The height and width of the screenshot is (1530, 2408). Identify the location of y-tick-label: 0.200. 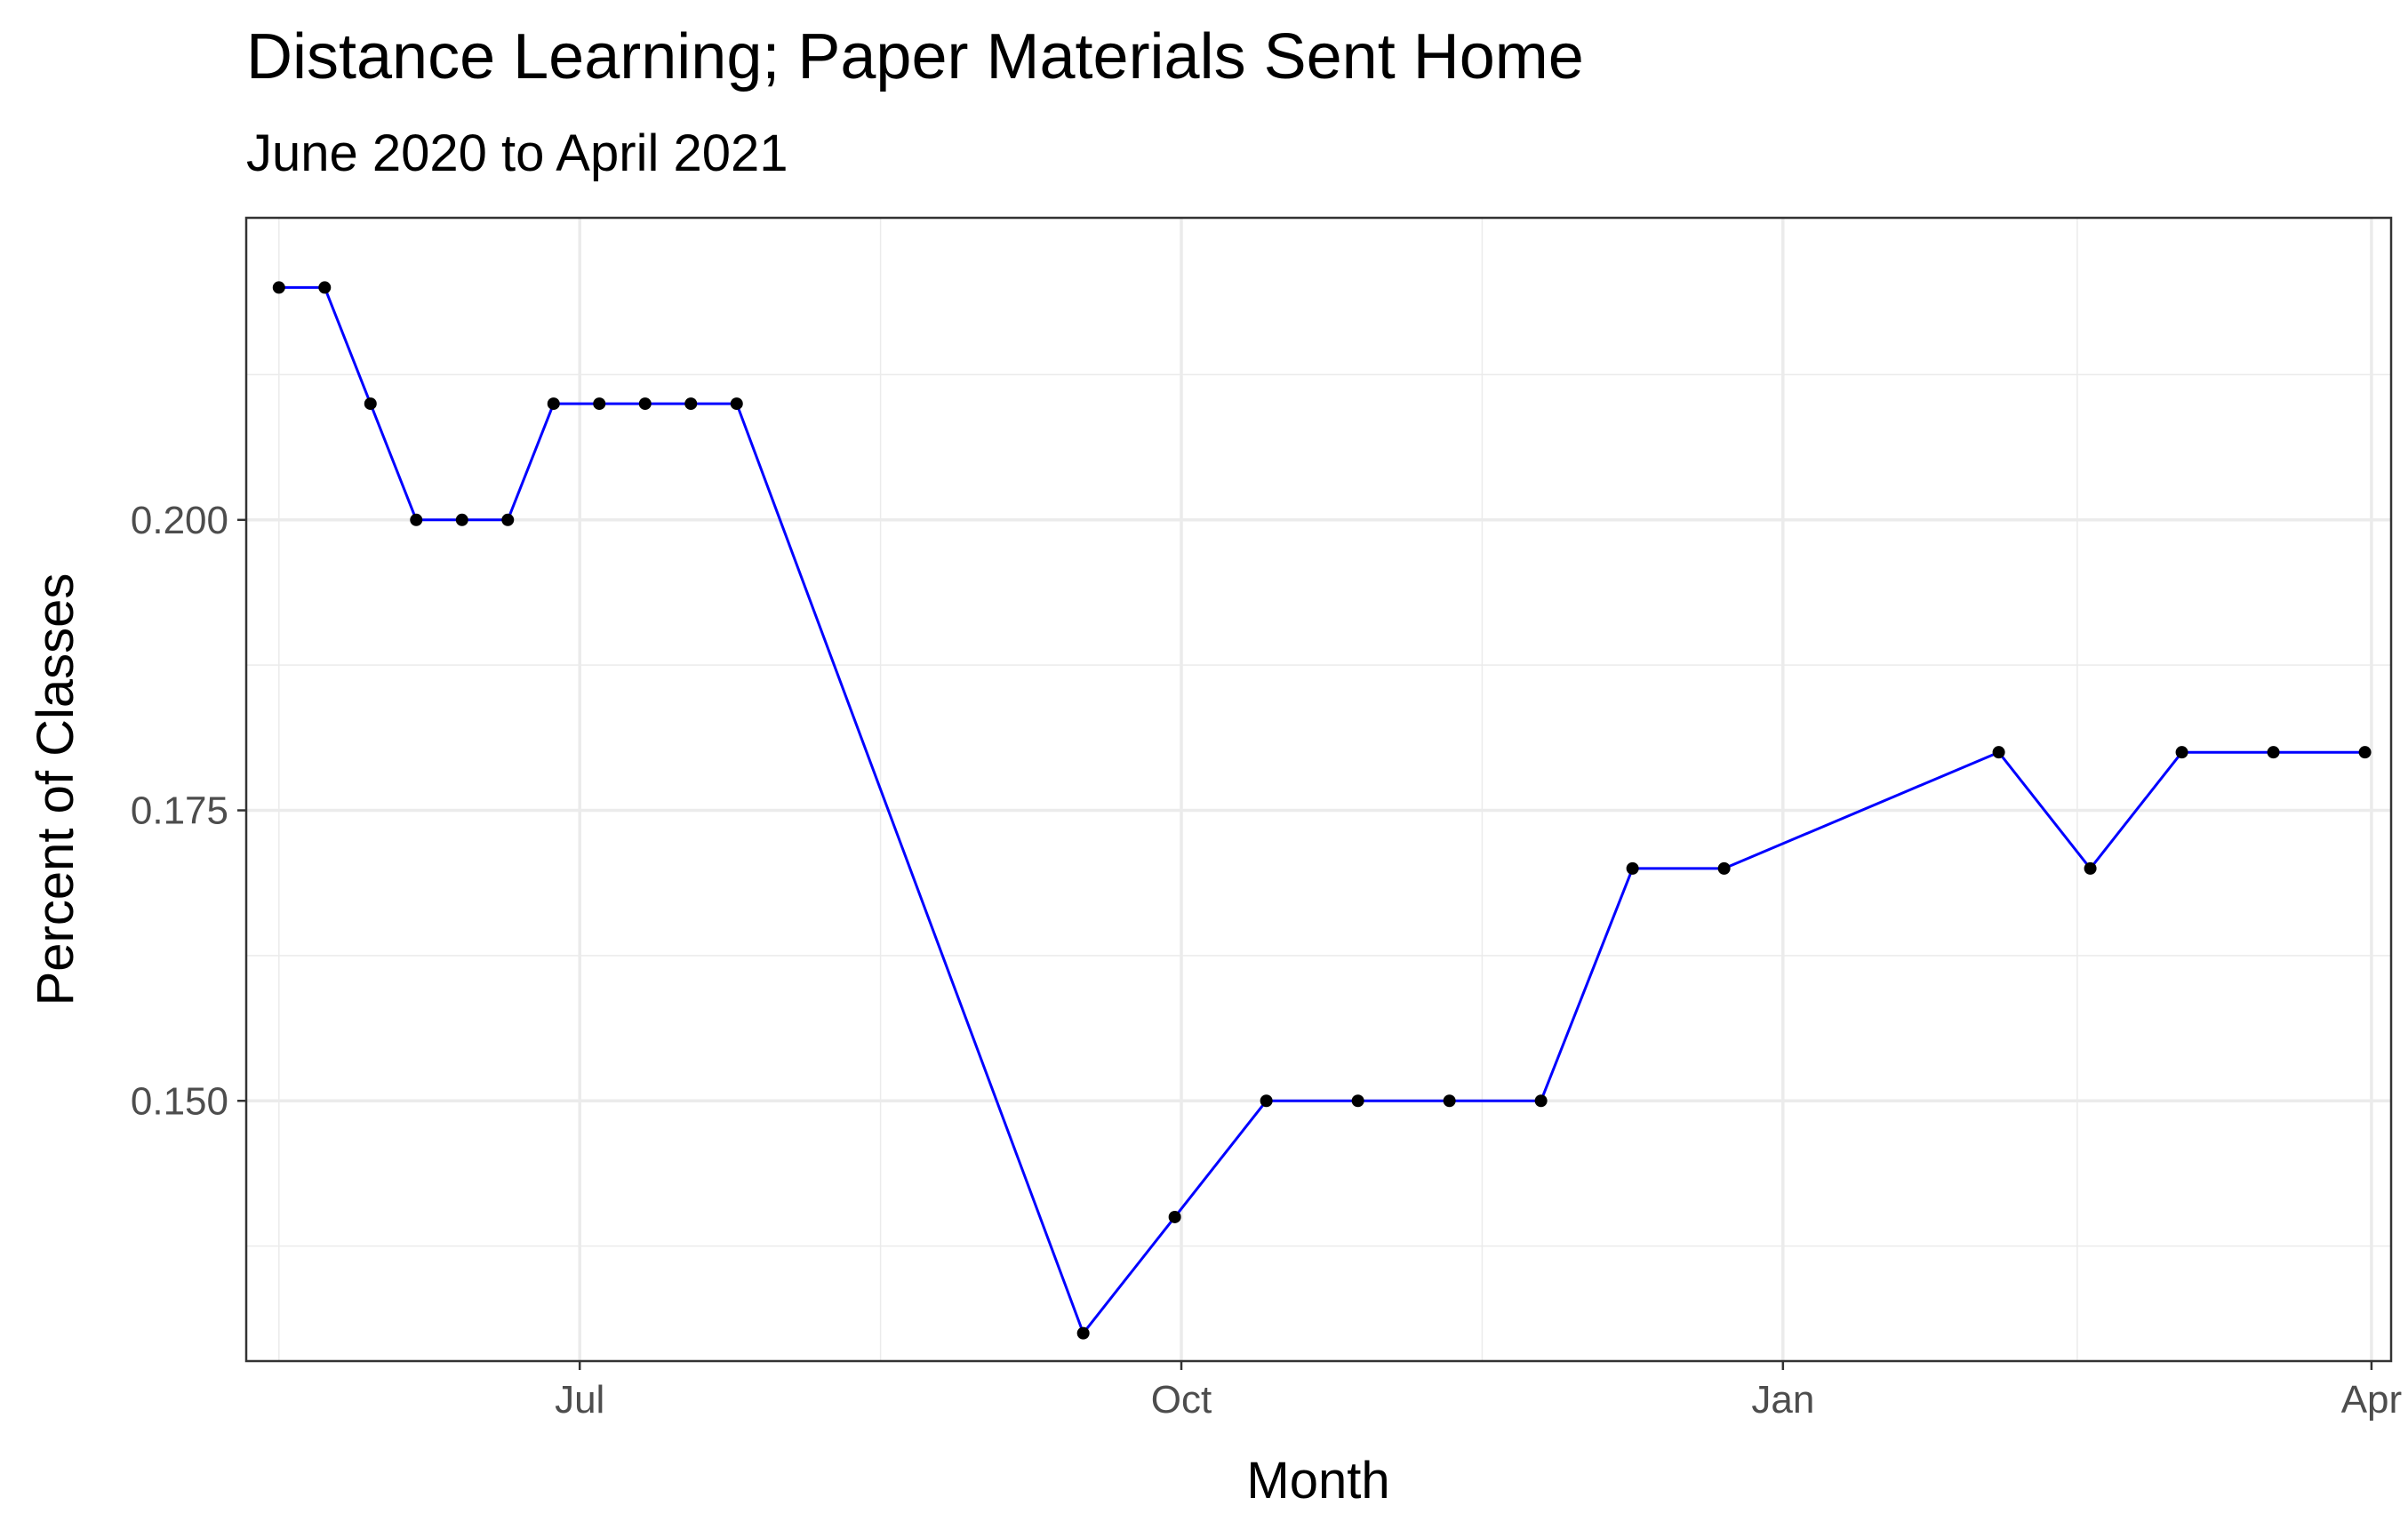
(179, 520).